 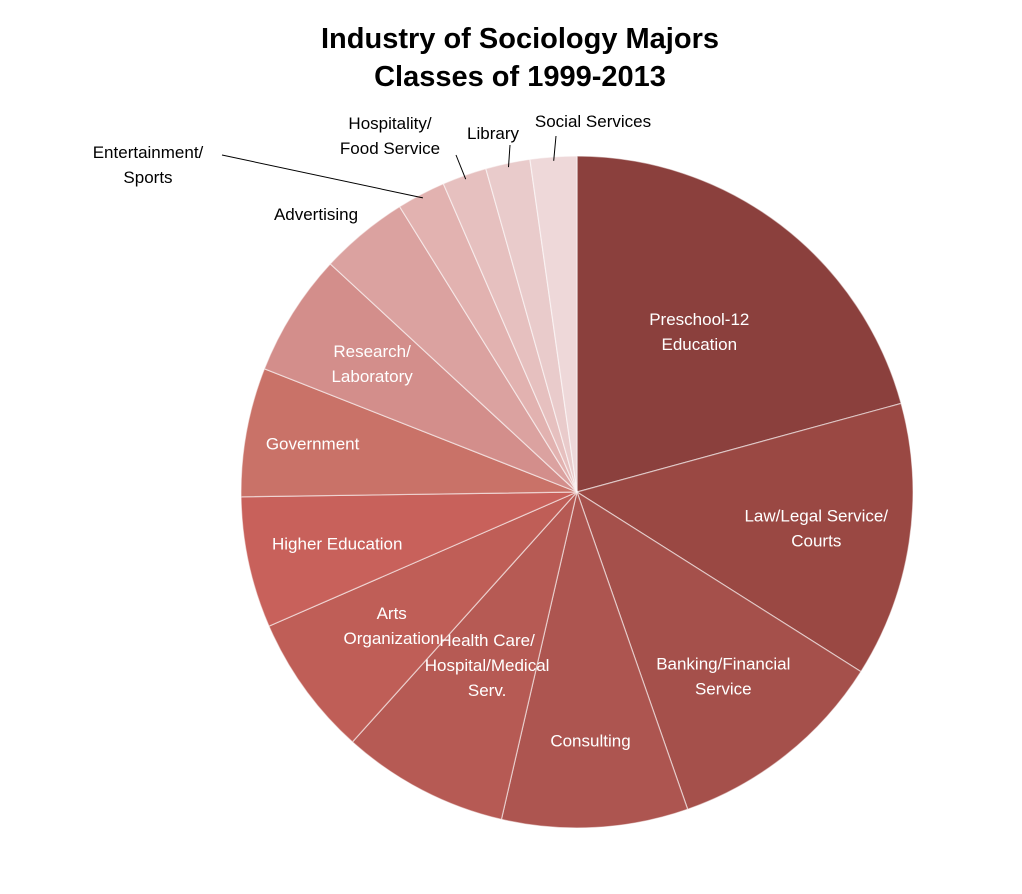 I want to click on slice-label-6-line-0: Higher Education, so click(x=337, y=544).